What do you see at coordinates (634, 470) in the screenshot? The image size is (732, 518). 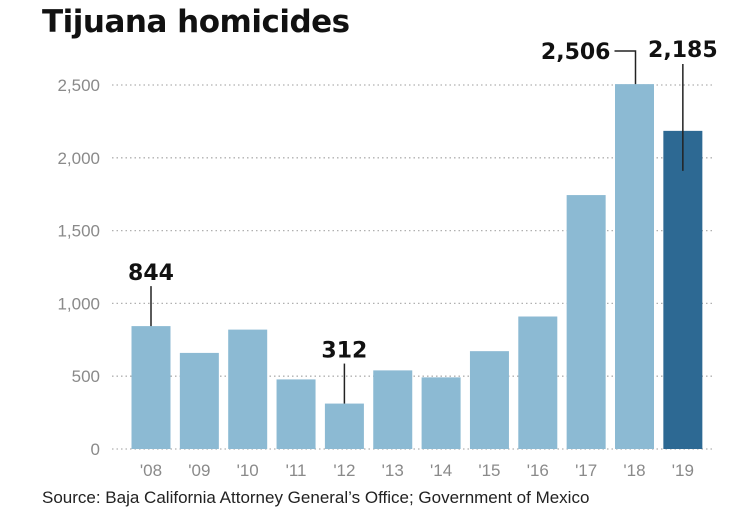 I see `x-tick-label: '18` at bounding box center [634, 470].